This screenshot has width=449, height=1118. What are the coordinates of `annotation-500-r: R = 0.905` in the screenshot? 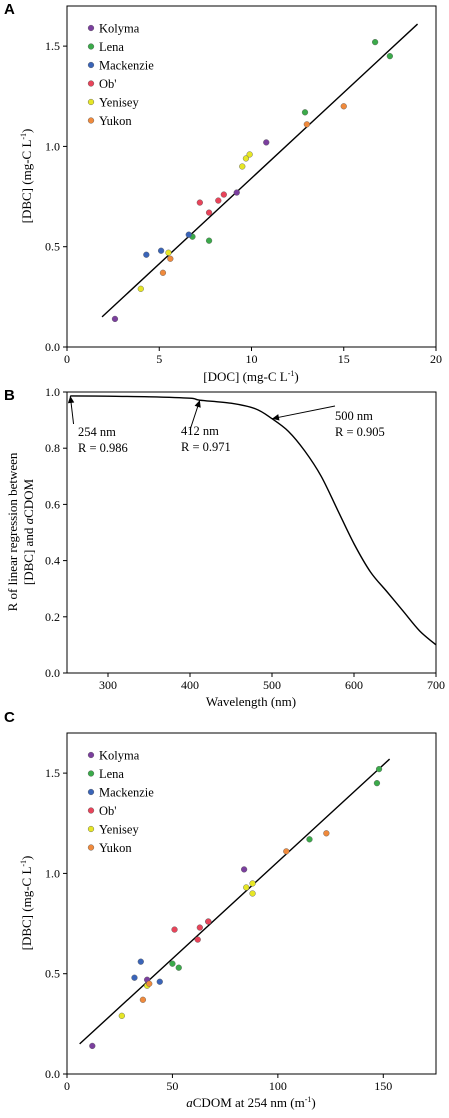 It's located at (360, 432).